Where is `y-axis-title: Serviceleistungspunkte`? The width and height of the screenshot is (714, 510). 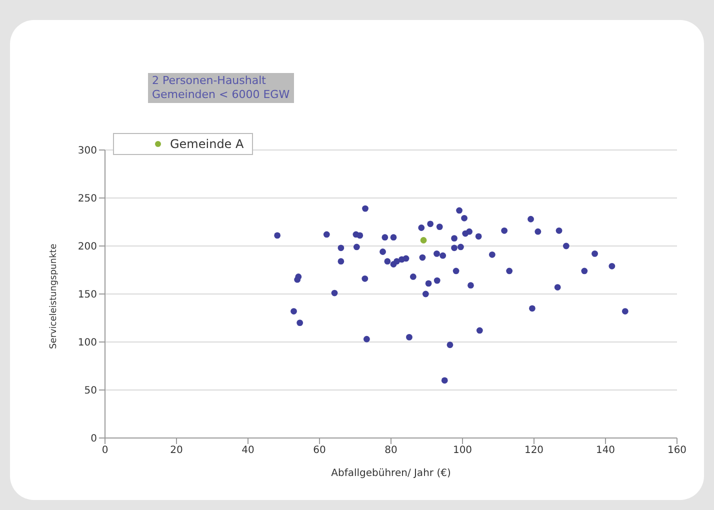 y-axis-title: Serviceleistungspunkte is located at coordinates (54, 296).